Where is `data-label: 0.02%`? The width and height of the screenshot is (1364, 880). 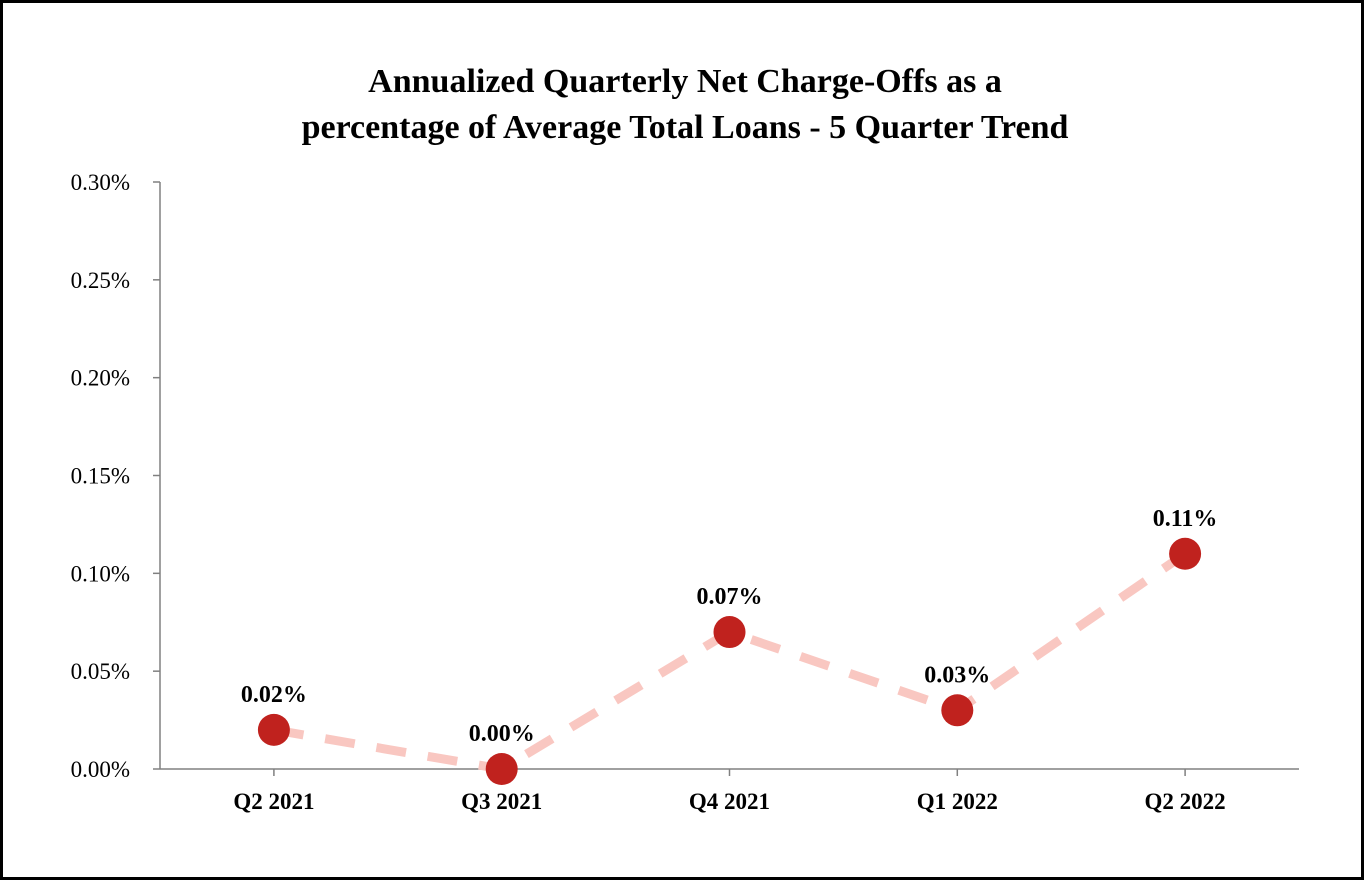 data-label: 0.02% is located at coordinates (274, 695).